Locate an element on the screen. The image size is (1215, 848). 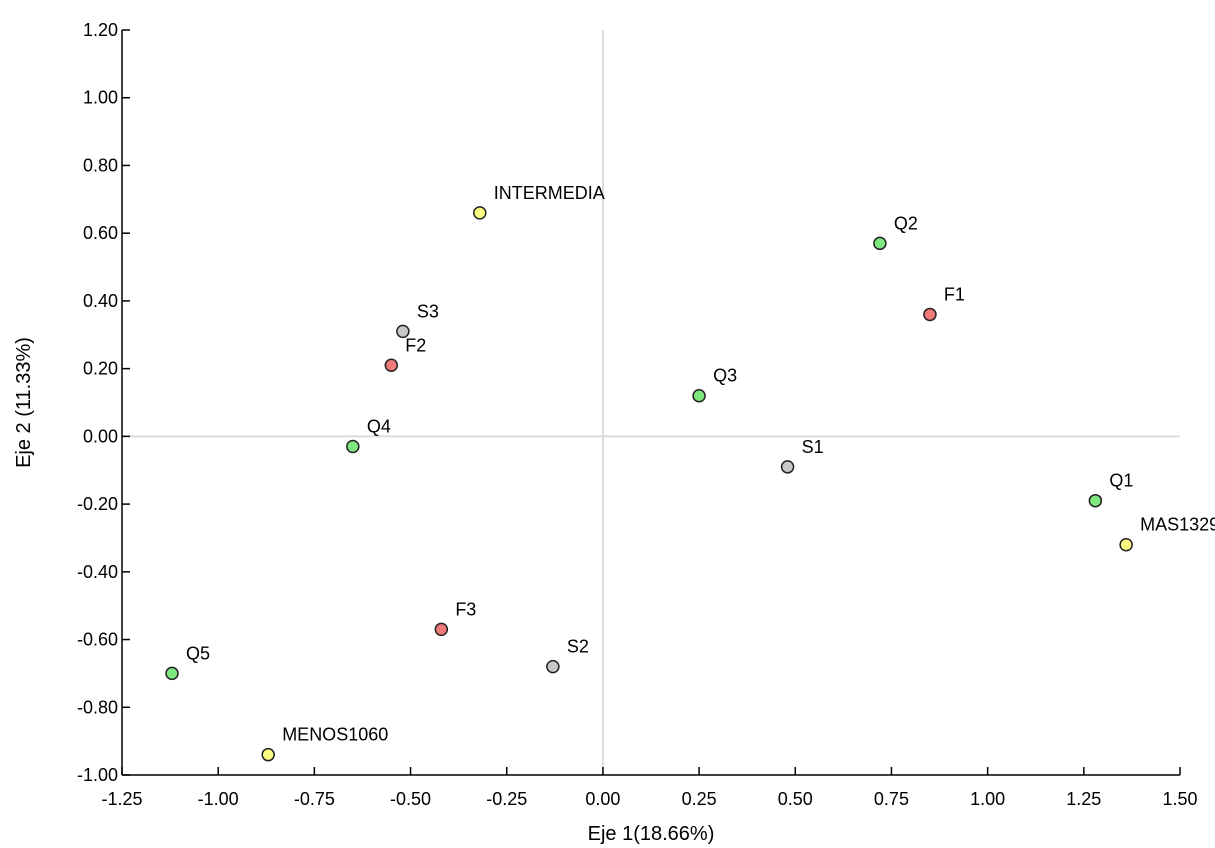
point-label: Q3 is located at coordinates (725, 376).